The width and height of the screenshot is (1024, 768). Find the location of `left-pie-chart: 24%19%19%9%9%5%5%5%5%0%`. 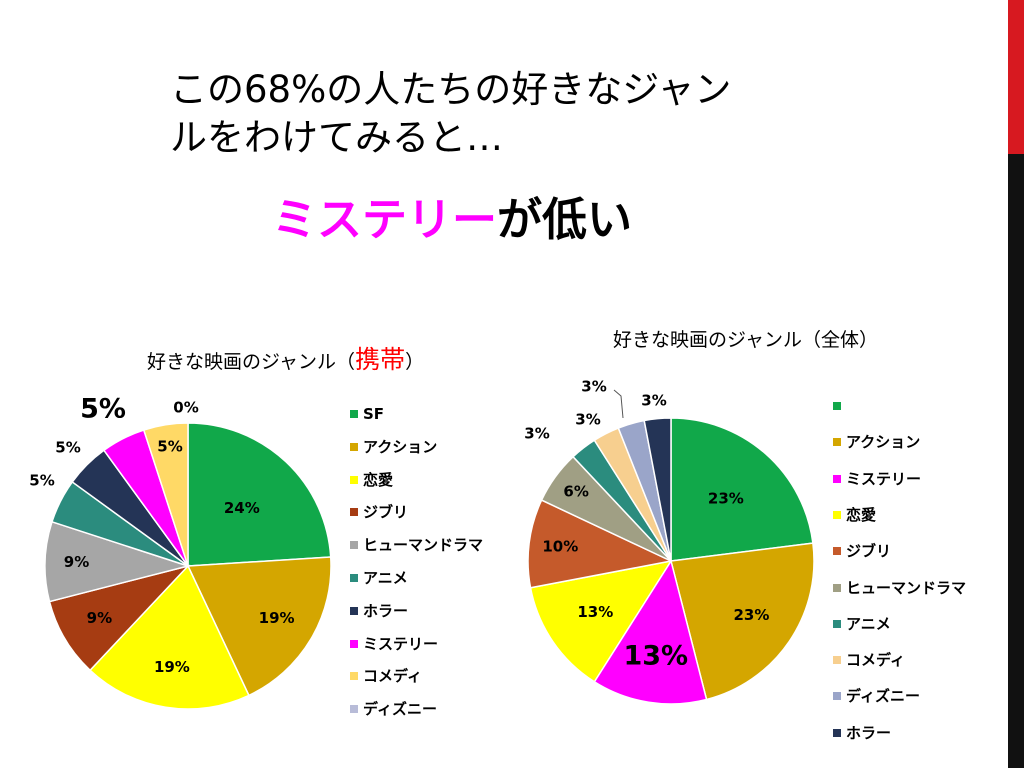

left-pie-chart: 24%19%19%9%9%5%5%5%5%0% is located at coordinates (180, 552).